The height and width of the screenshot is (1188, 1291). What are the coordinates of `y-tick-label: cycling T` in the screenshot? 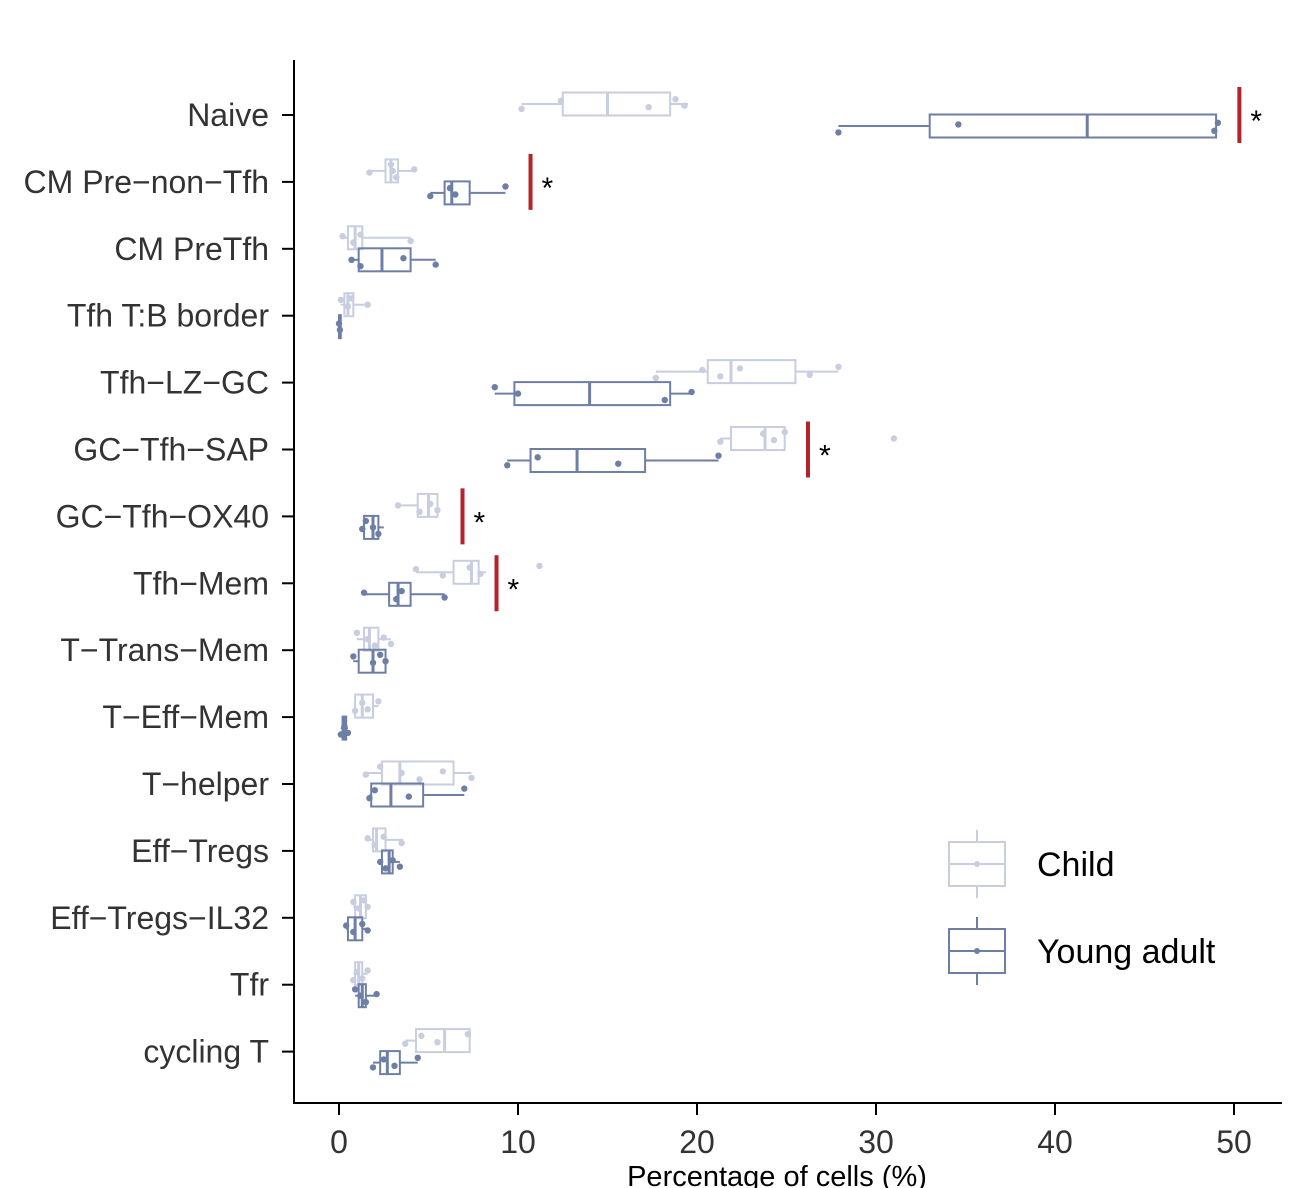 It's located at (206, 1052).